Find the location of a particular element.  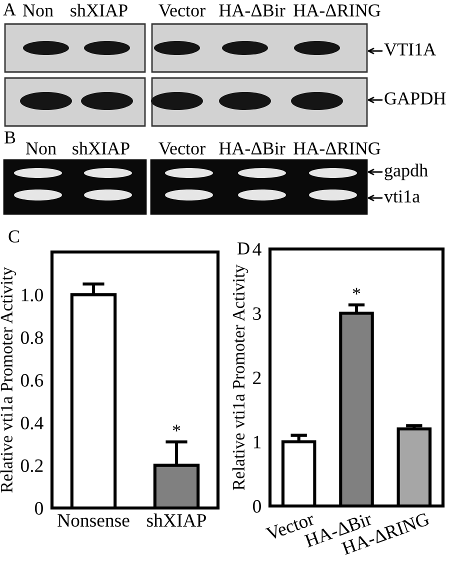

y-tick-label: 2 is located at coordinates (257, 378).